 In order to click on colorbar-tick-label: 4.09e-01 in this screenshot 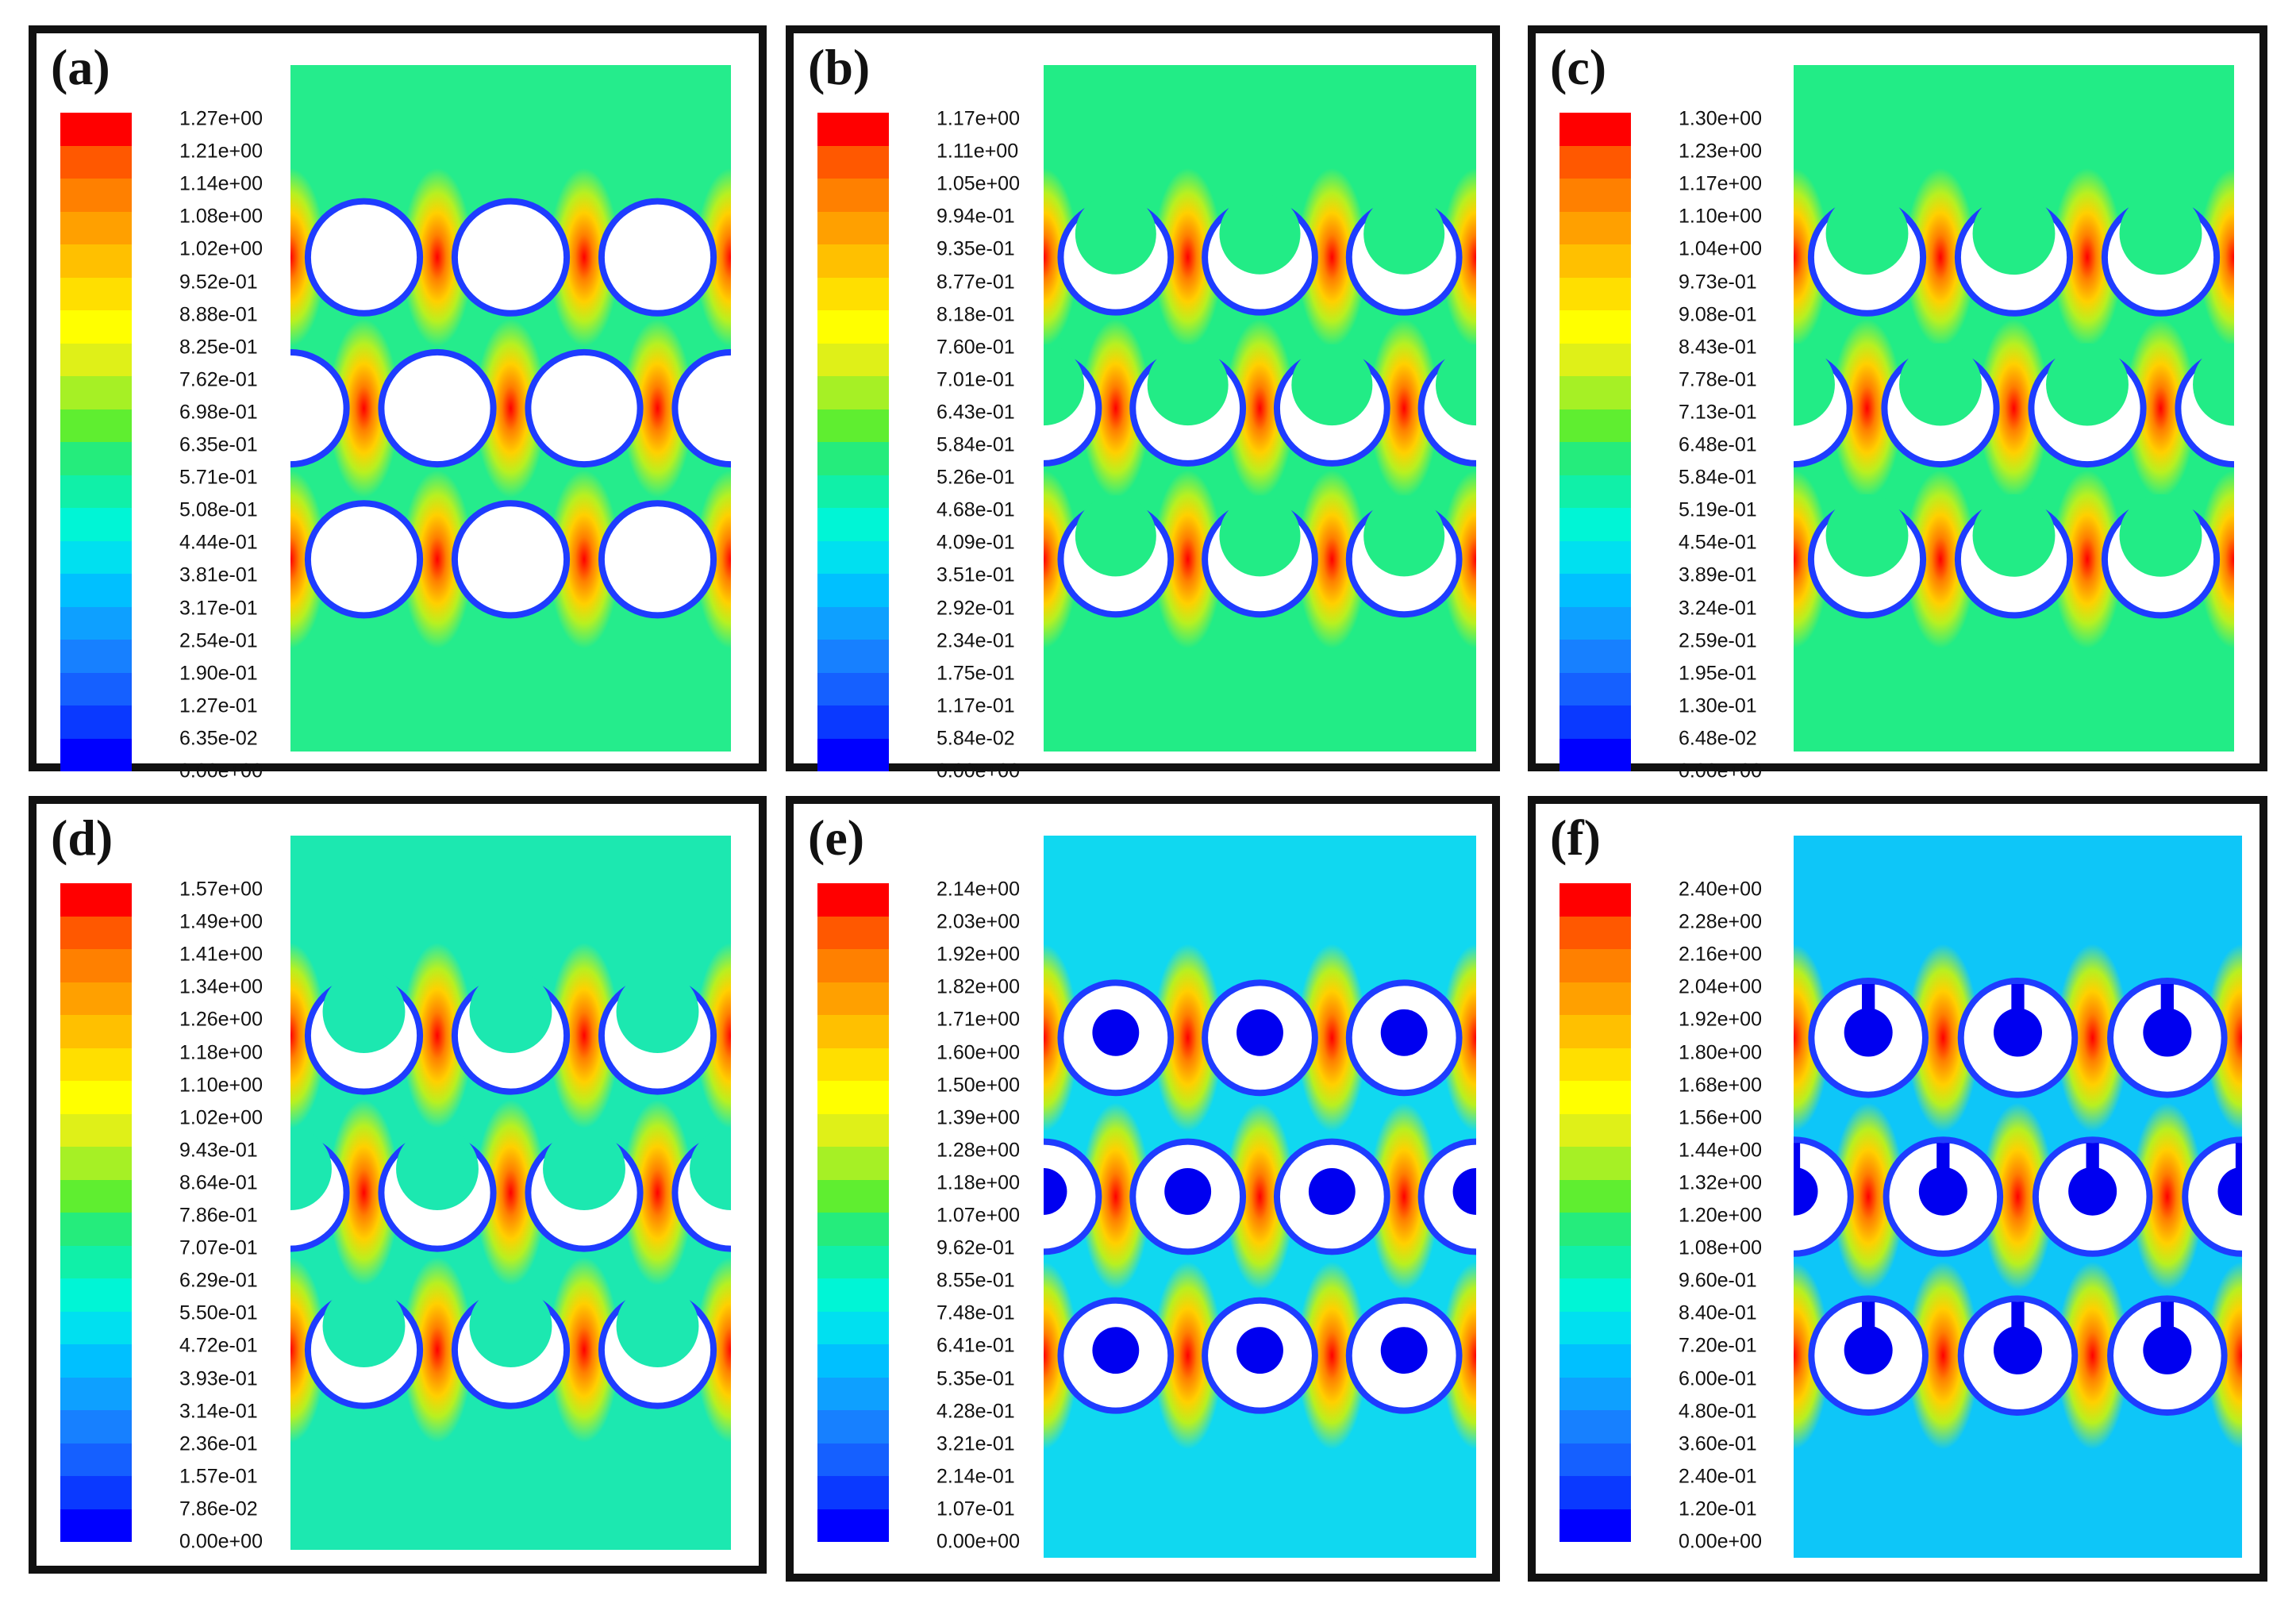, I will do `click(976, 542)`.